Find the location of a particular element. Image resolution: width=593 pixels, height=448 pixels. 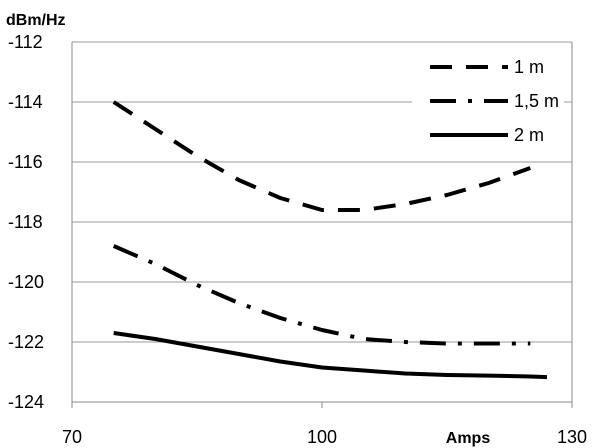

y-tick-label: -118 is located at coordinates (25, 222).